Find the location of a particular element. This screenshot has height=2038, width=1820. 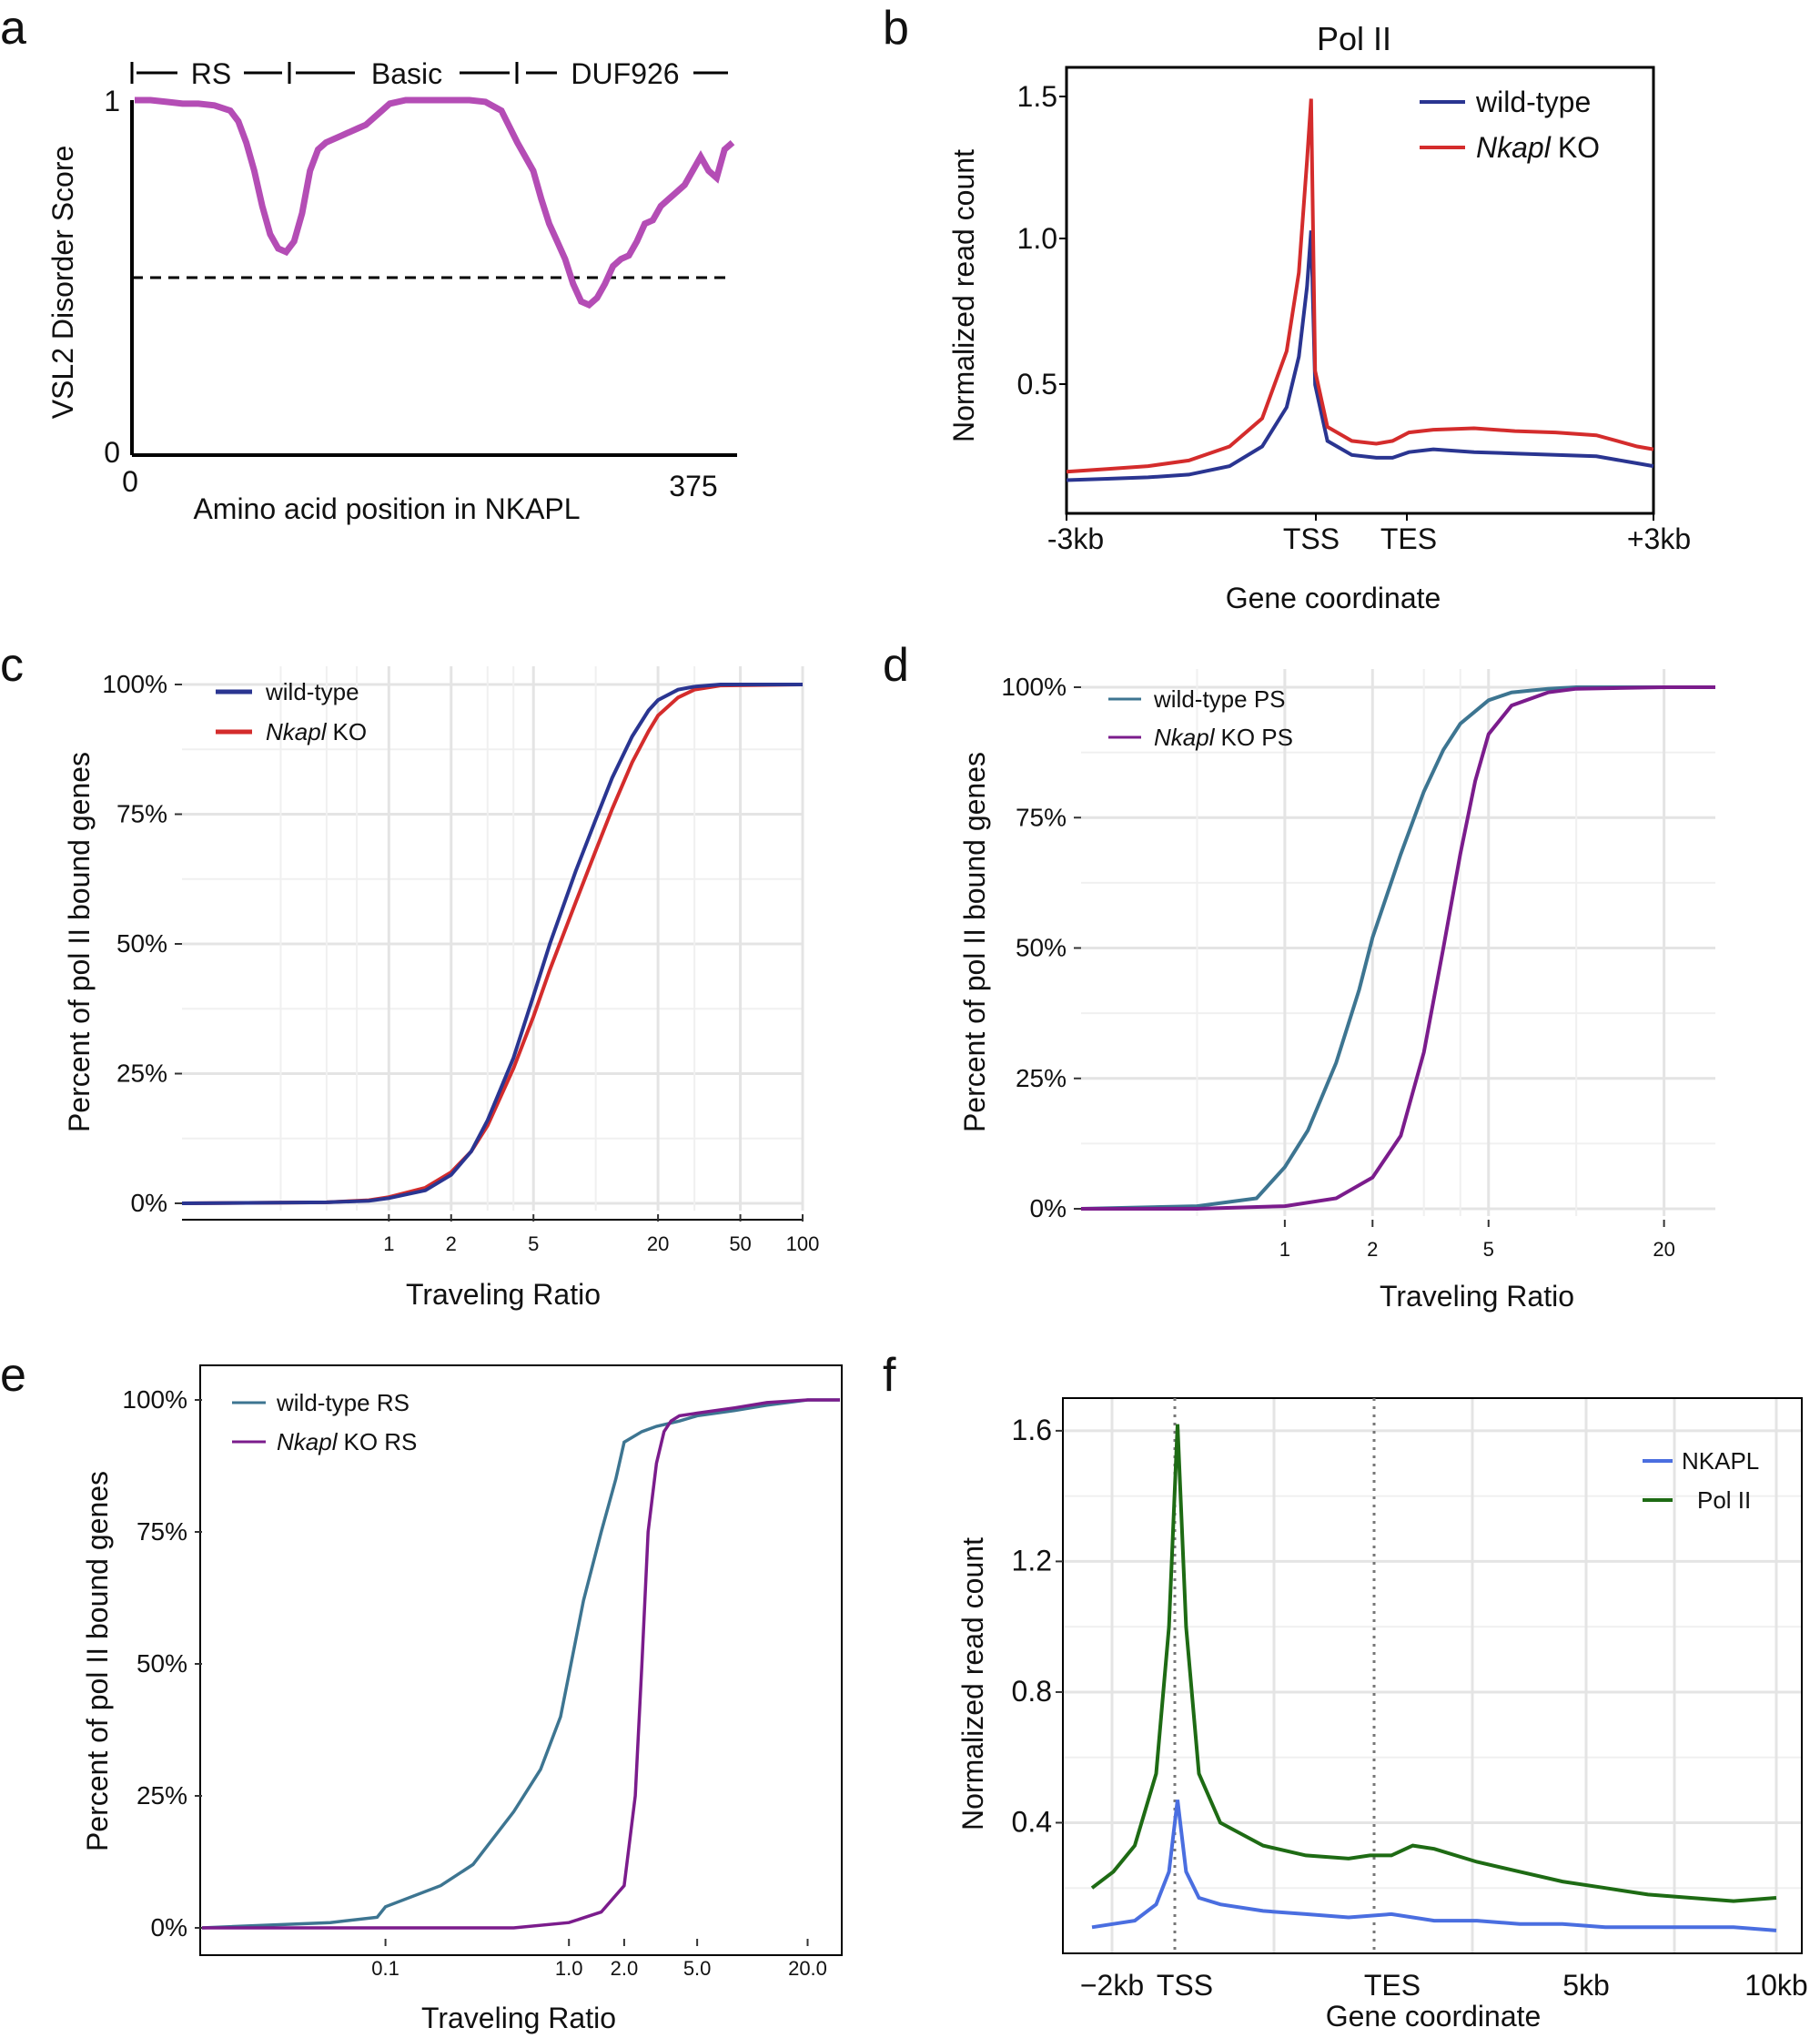

d-y-tick-label: 0% is located at coordinates (1048, 1208).